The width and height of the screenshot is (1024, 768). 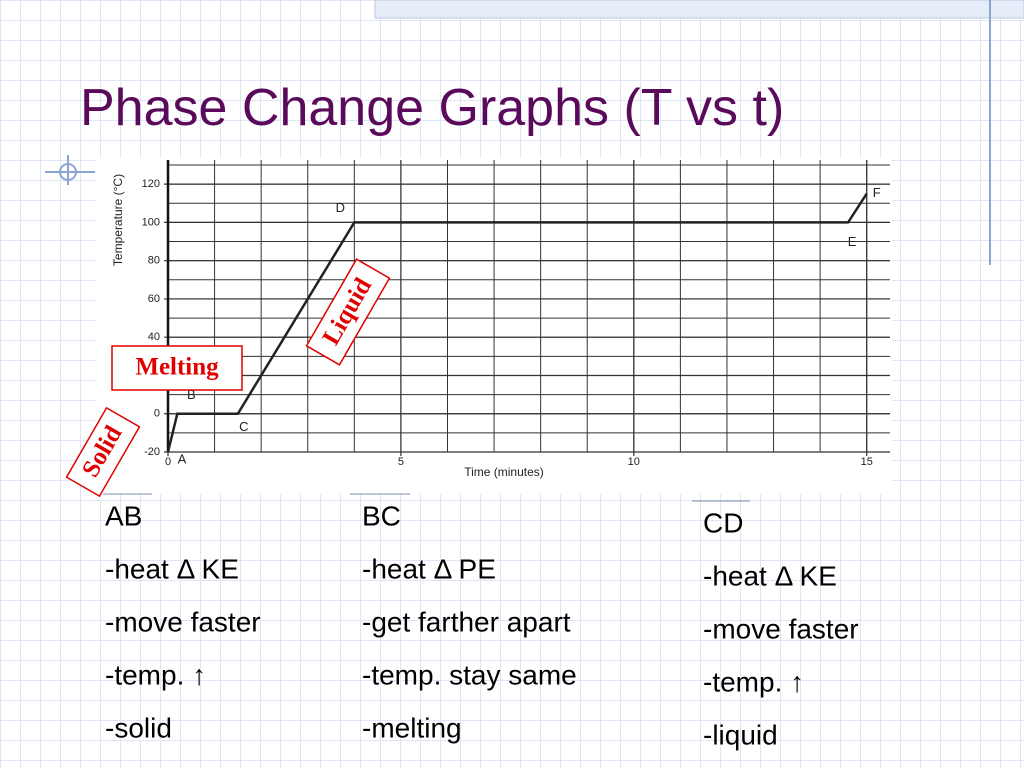 I want to click on x-axis-label: Time (minutes), so click(x=504, y=472).